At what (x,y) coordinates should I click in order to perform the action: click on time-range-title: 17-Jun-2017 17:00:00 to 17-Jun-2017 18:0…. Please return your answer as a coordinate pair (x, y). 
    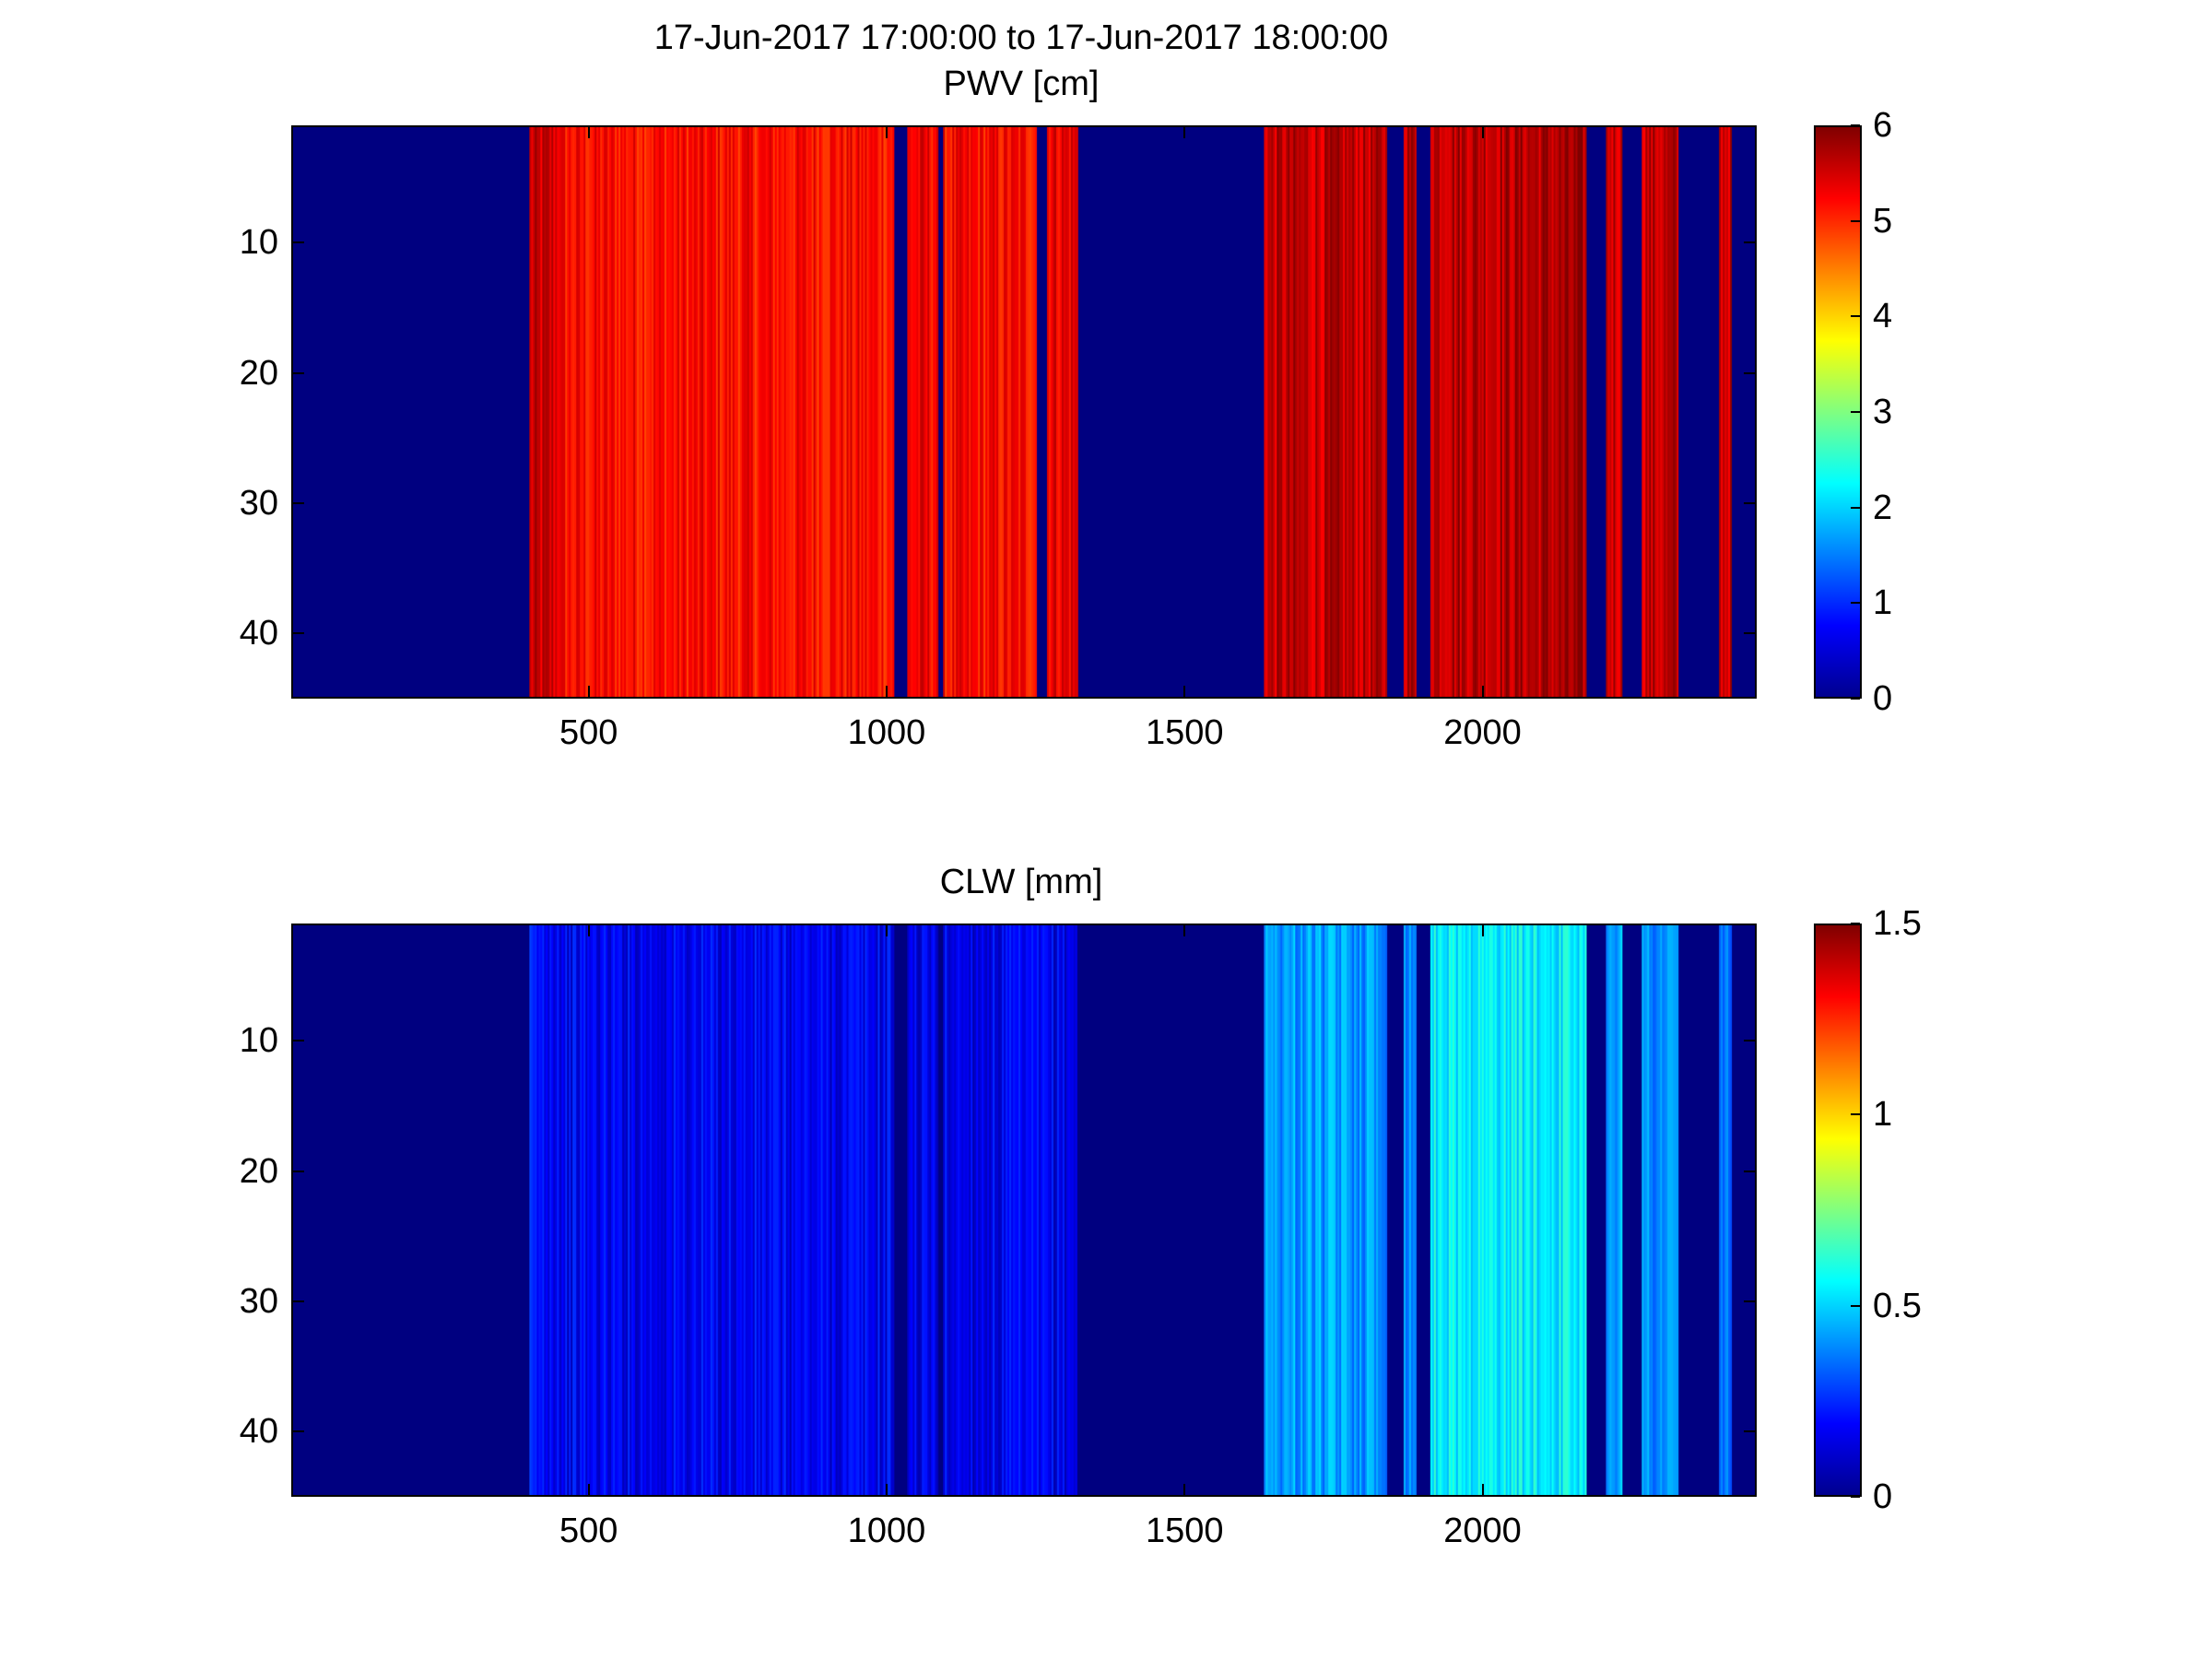
    Looking at the image, I should click on (1021, 37).